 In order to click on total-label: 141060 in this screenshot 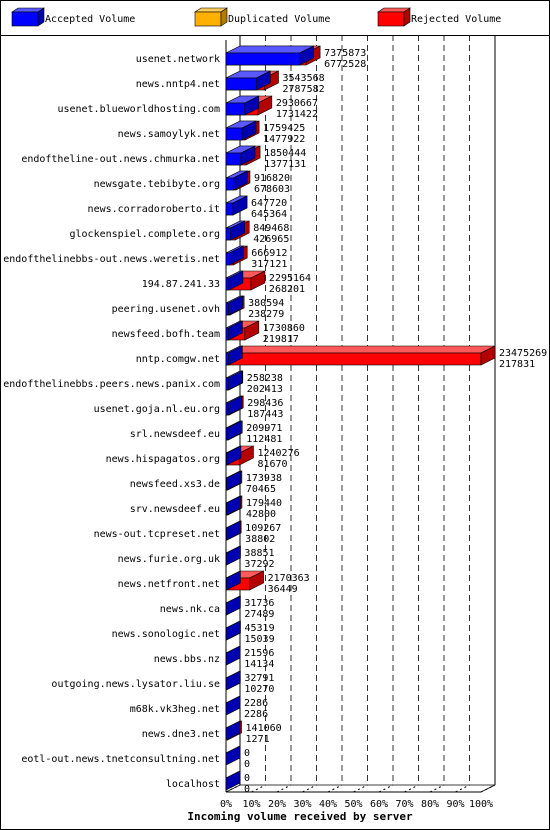, I will do `click(264, 728)`.